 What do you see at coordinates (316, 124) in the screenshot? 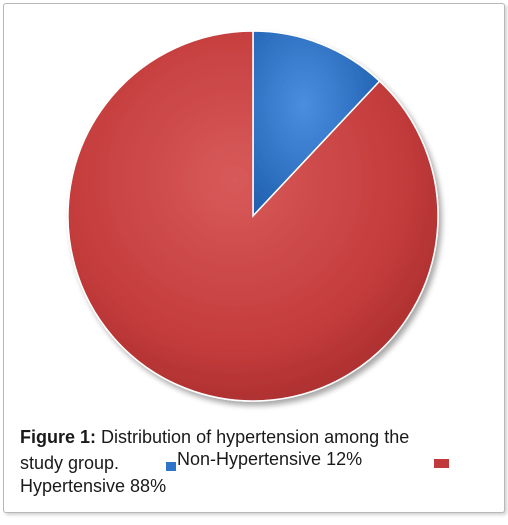
I see `pie-slice-non-hypertensive` at bounding box center [316, 124].